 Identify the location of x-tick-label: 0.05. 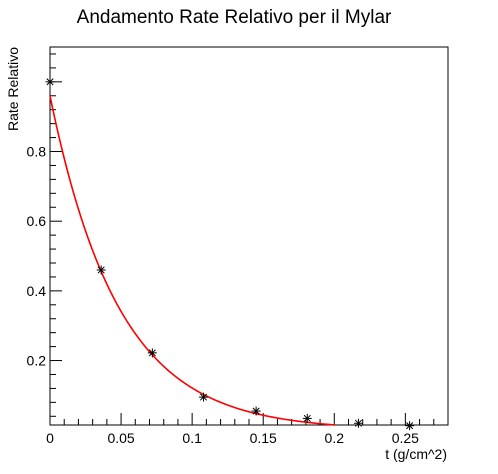
(120, 438).